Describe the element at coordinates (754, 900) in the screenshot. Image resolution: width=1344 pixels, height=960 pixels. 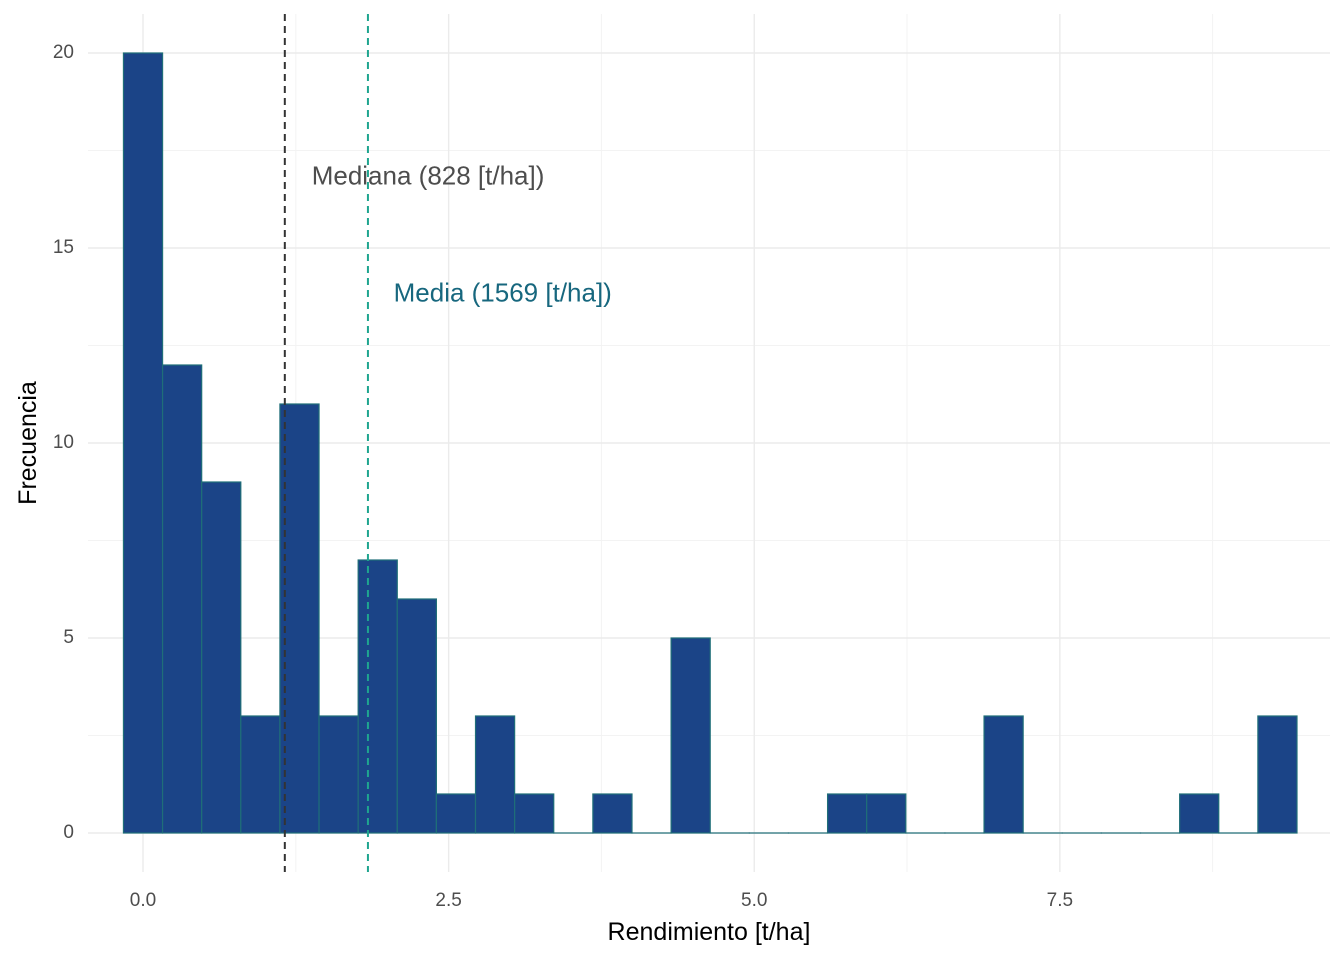
I see `x-tick-label: 5.0` at that location.